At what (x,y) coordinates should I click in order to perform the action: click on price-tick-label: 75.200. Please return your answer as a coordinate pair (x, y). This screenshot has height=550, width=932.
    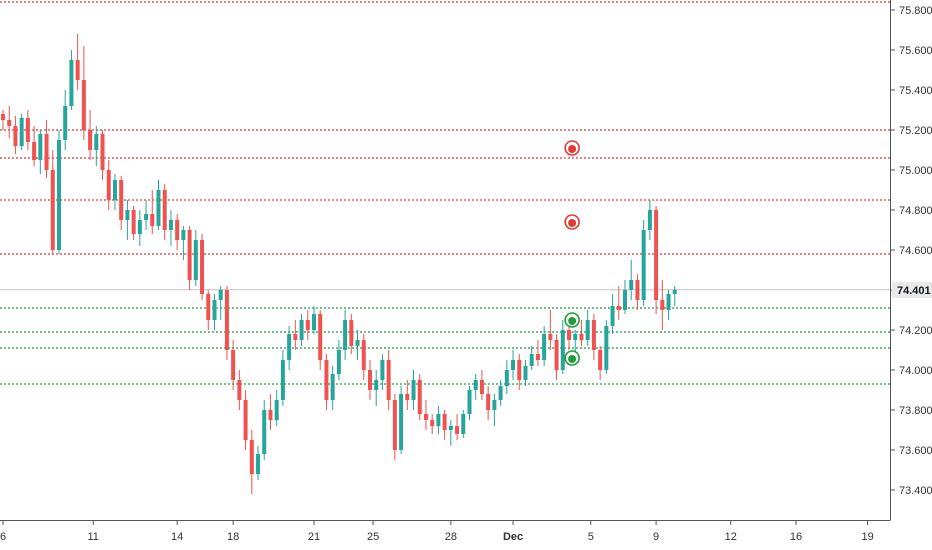
    Looking at the image, I should click on (915, 131).